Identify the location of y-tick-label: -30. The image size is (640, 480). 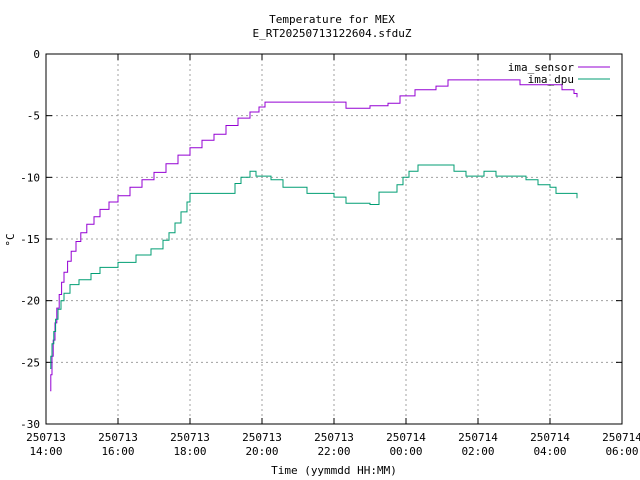
(30, 424).